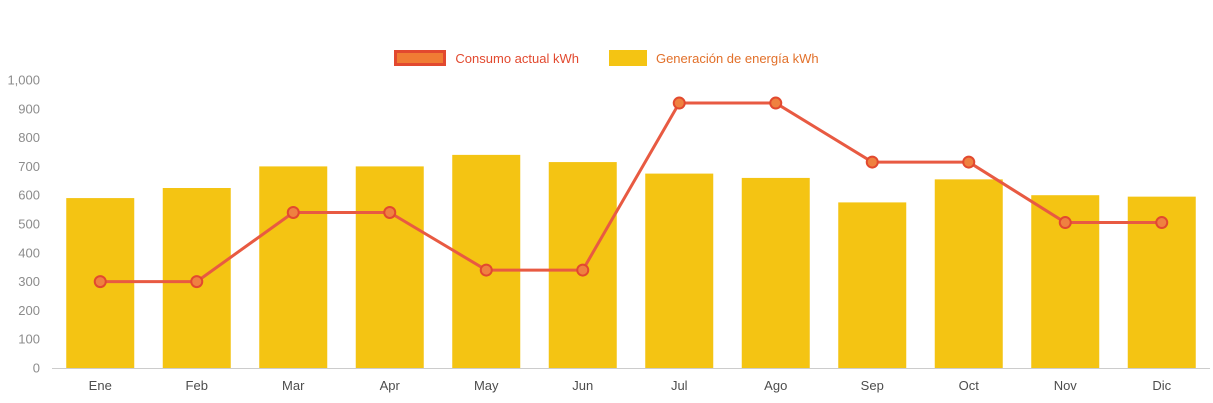 Image resolution: width=1213 pixels, height=403 pixels. What do you see at coordinates (583, 270) in the screenshot?
I see `point-Jun` at bounding box center [583, 270].